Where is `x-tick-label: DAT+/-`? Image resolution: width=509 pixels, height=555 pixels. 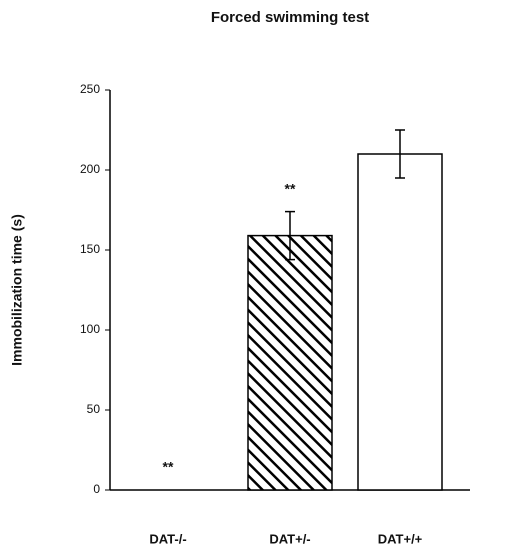
x-tick-label: DAT+/- is located at coordinates (289, 538).